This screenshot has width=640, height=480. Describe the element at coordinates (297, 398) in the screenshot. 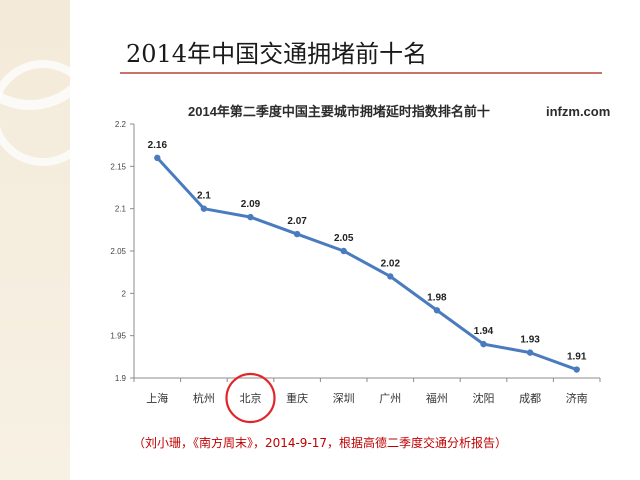

I see `x-tick-label: 重庆` at that location.